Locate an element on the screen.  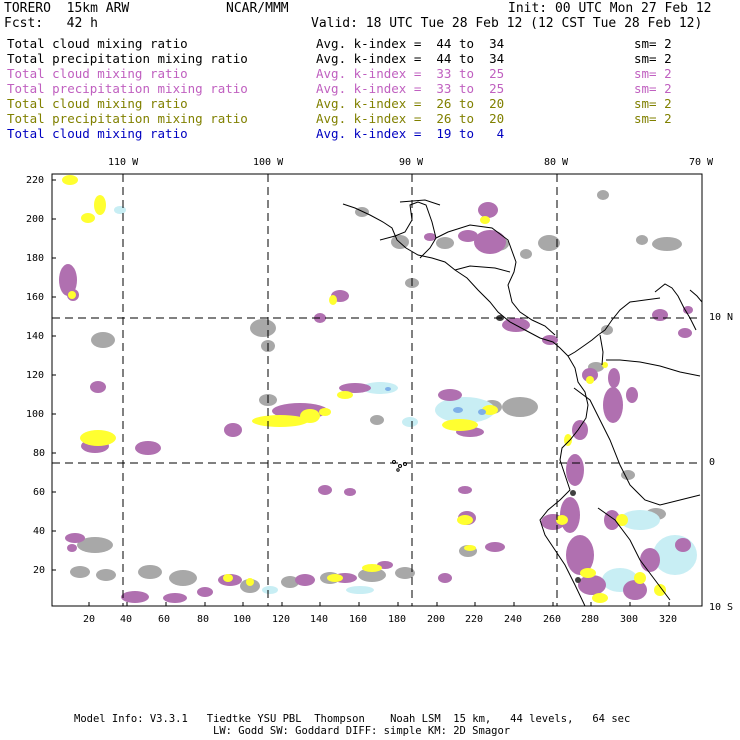
y-tick-label: 180 is located at coordinates (35, 258).